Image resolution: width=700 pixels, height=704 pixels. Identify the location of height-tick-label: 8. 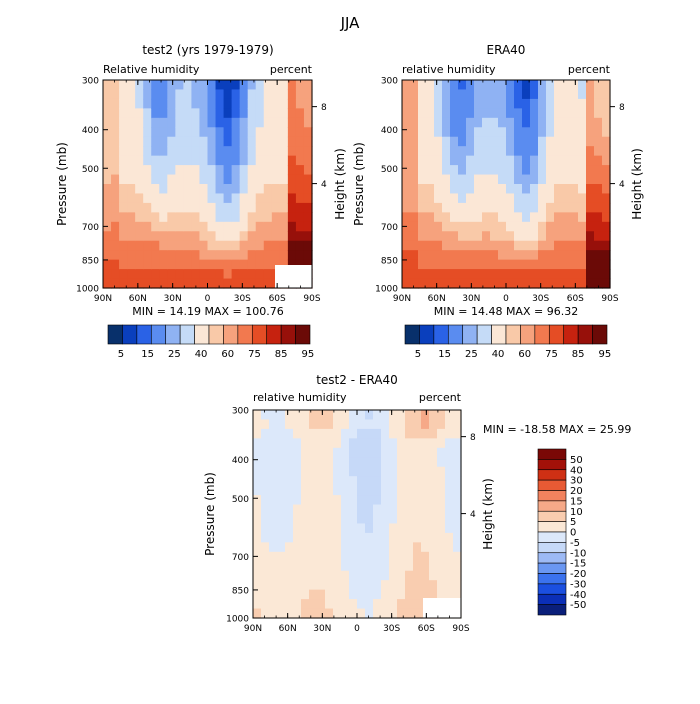
(473, 438).